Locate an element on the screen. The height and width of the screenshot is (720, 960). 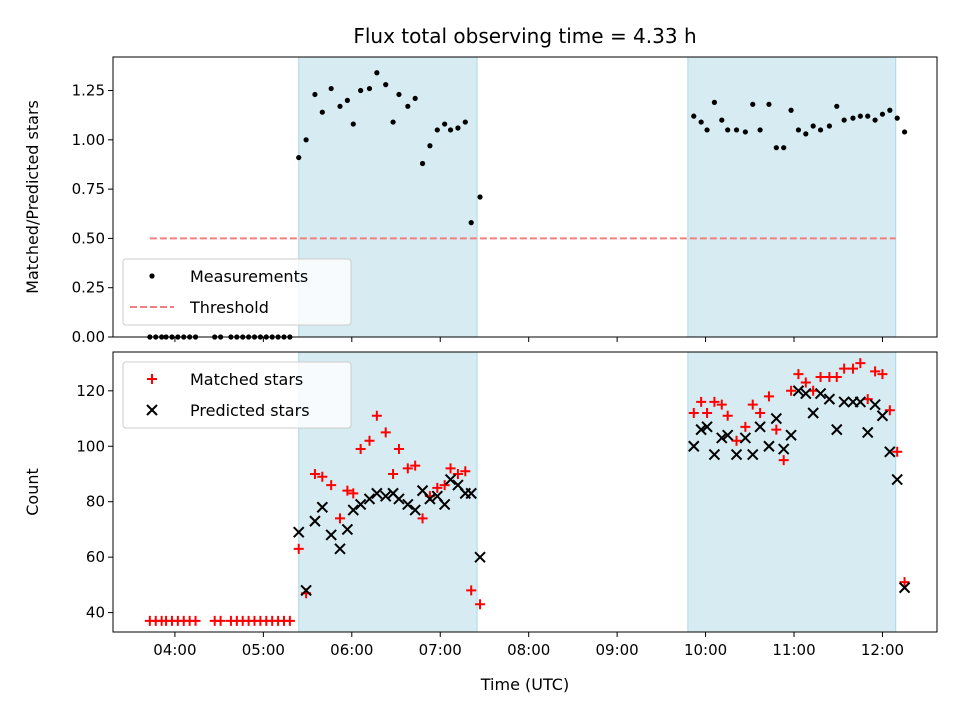
legend-predicted-marker is located at coordinates (152, 410).